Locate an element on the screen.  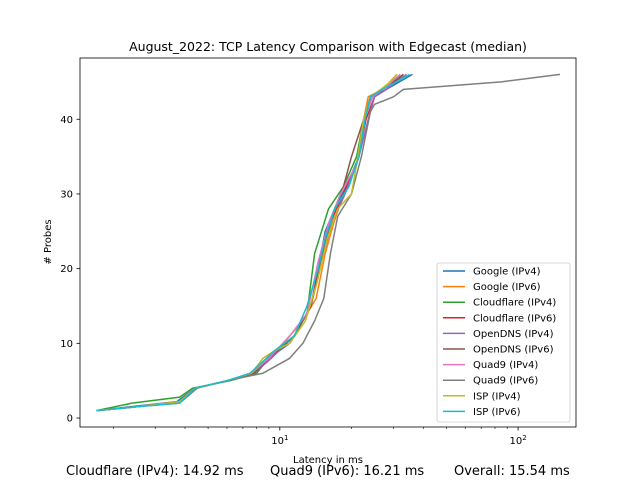
legend-label-7: Quad9 (IPv6) is located at coordinates (505, 381).